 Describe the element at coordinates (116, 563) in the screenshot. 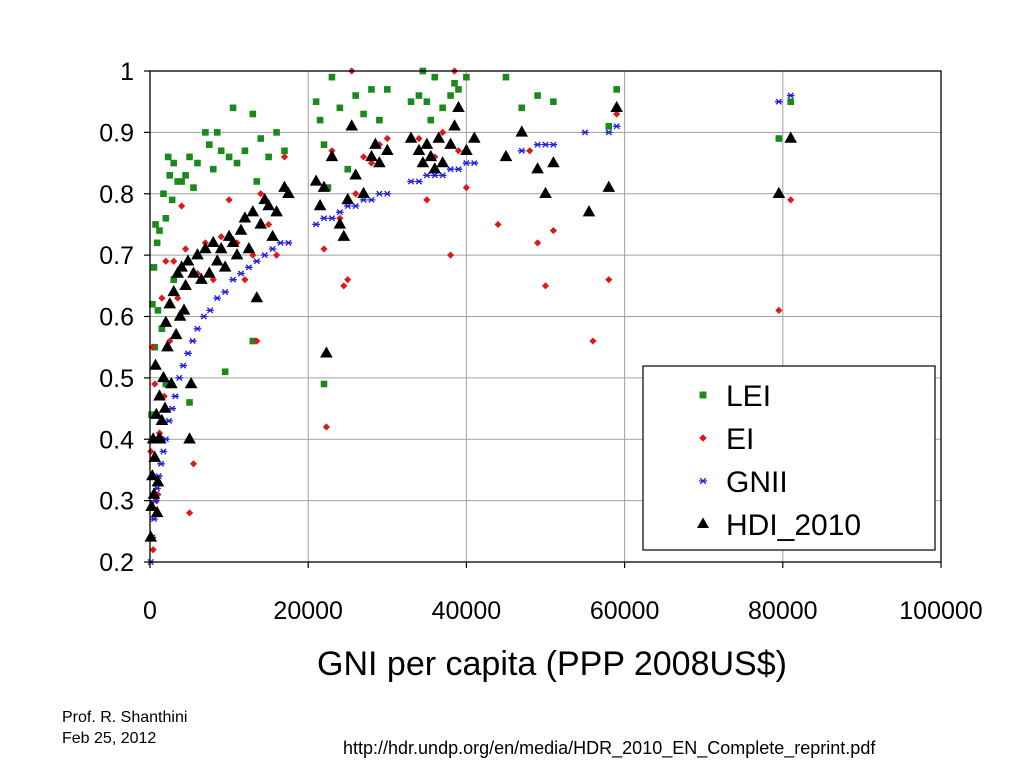

I see `y-tick-label: 0.2` at that location.